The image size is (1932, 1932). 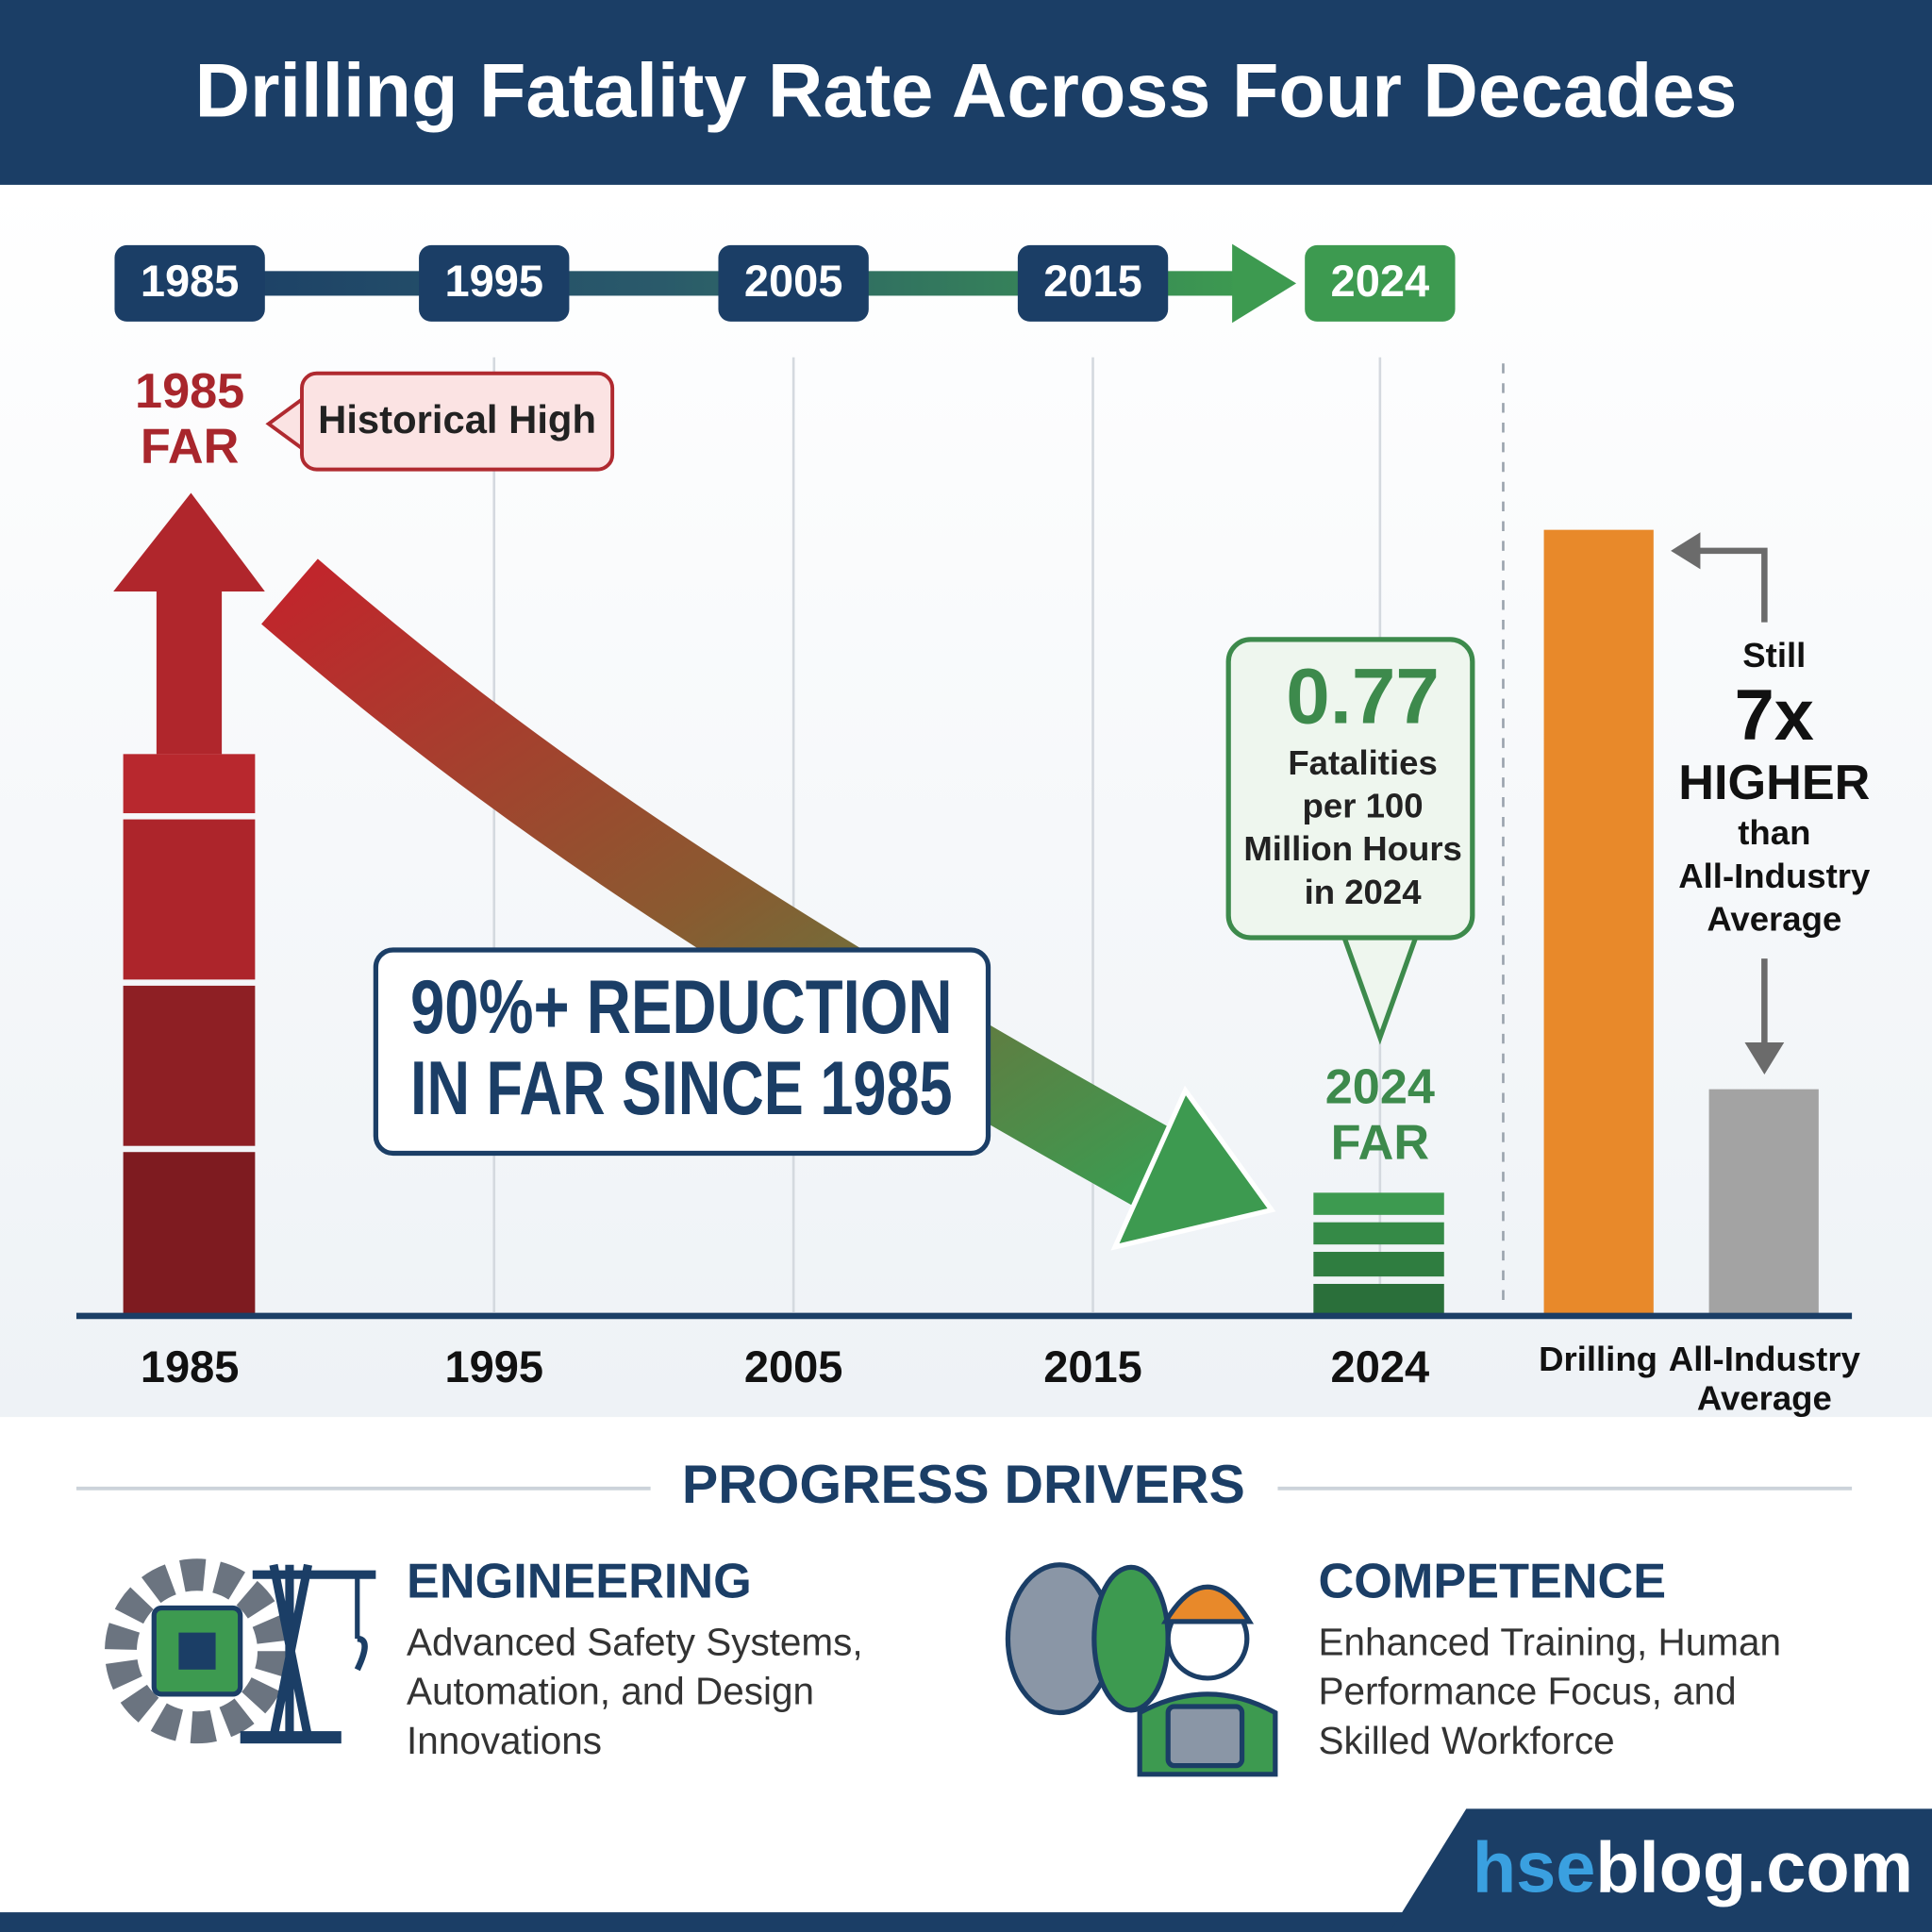 I want to click on timeline-label: 2005, so click(x=794, y=281).